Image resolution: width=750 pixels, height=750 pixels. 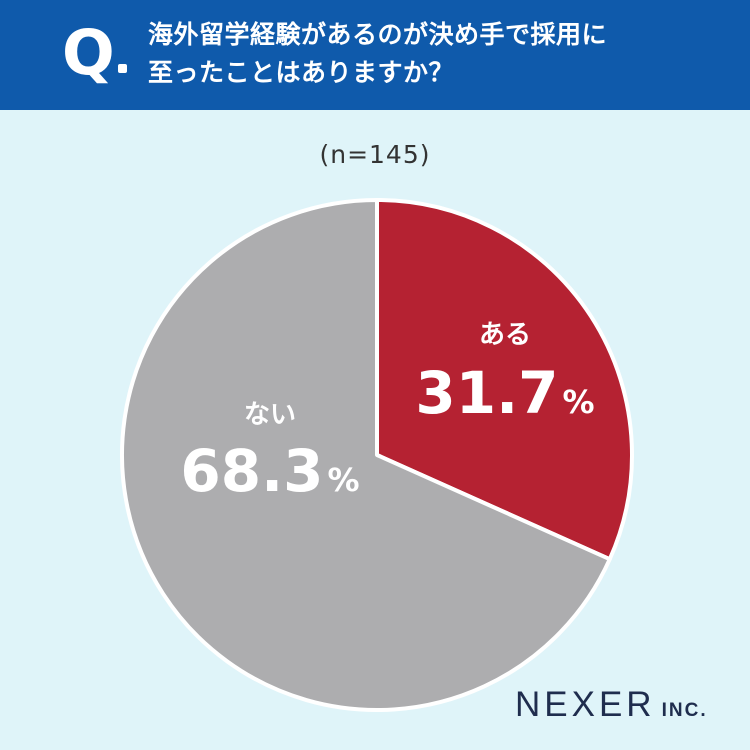 I want to click on slice-label-nai: ない, so click(x=270, y=415).